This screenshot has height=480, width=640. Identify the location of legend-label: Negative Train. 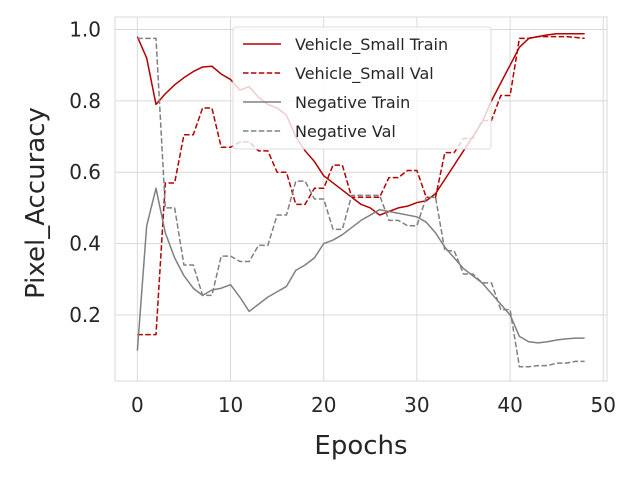
(352, 102).